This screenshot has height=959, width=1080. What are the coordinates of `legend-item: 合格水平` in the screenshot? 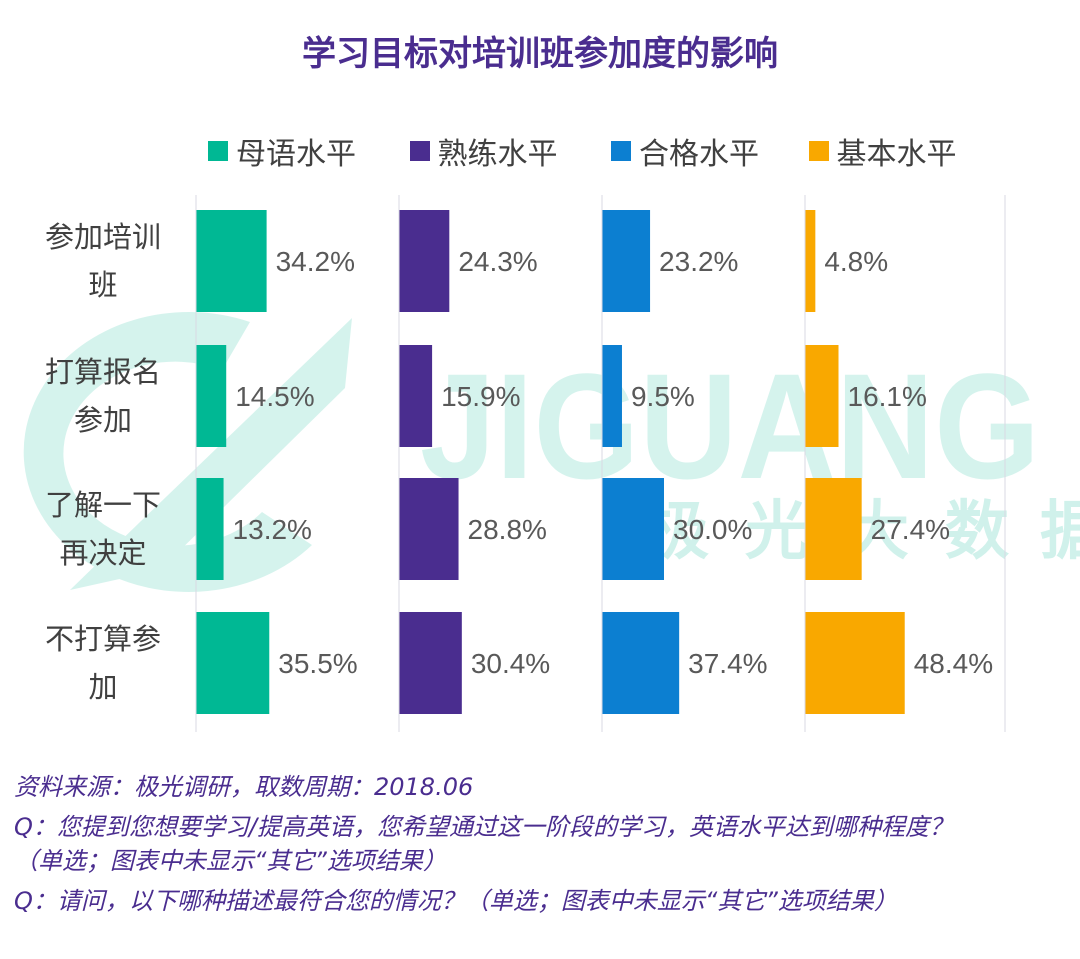 It's located at (710, 151).